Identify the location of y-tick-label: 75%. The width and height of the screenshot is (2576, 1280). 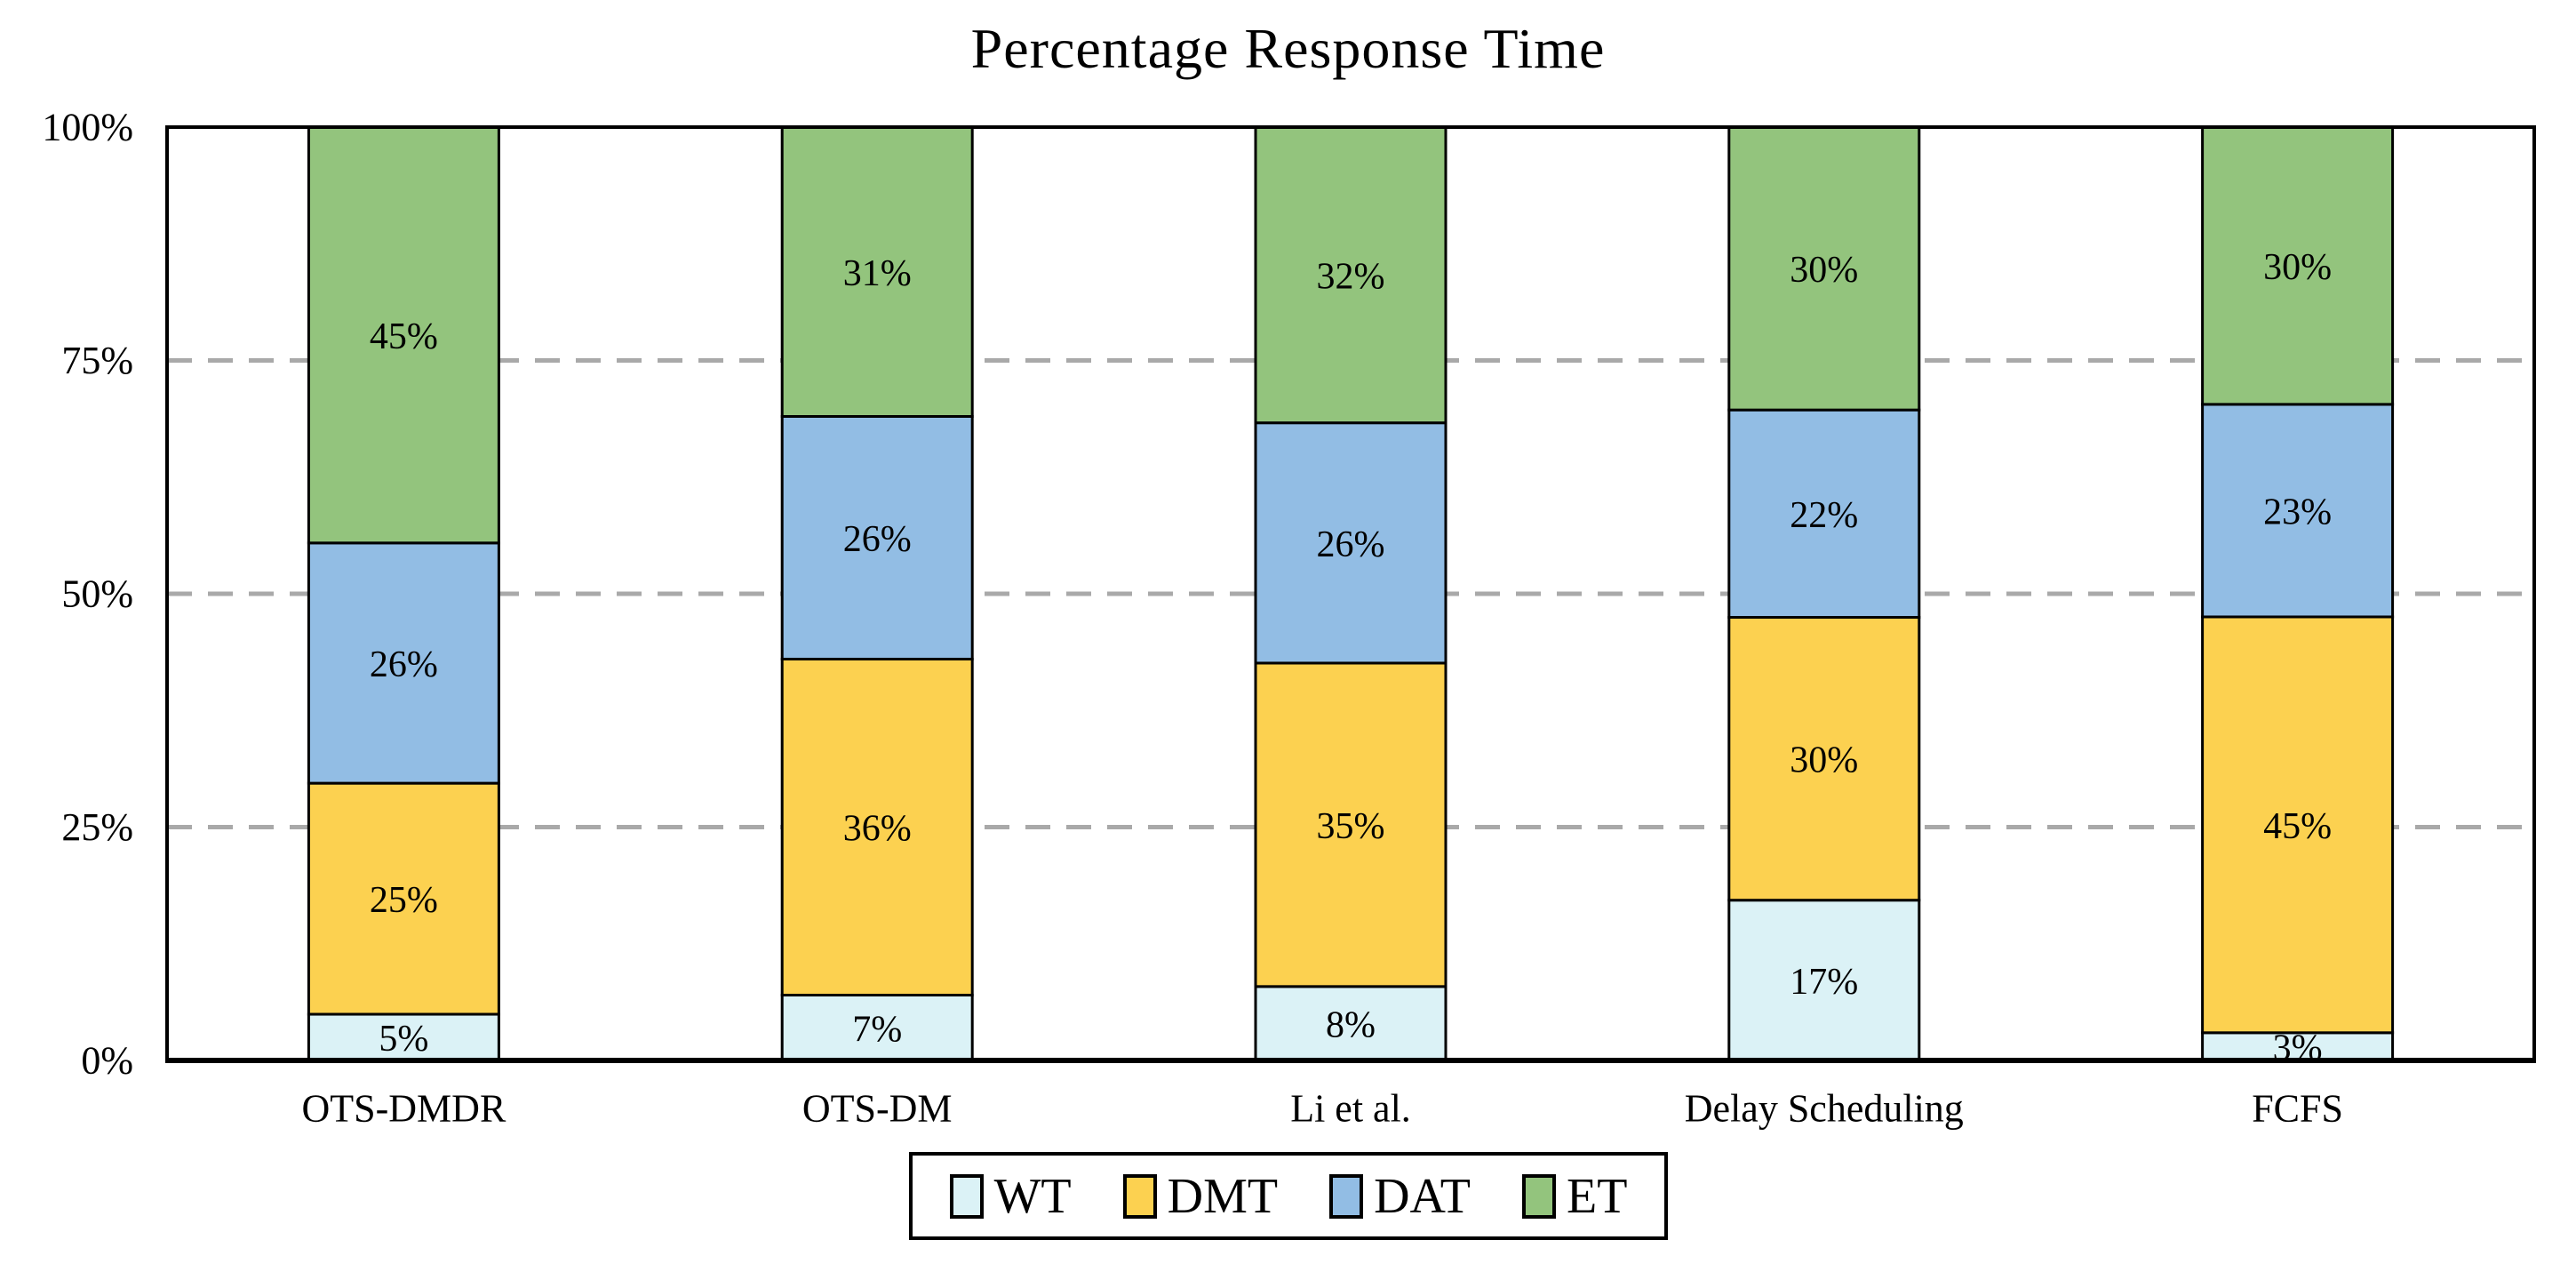
(97, 360).